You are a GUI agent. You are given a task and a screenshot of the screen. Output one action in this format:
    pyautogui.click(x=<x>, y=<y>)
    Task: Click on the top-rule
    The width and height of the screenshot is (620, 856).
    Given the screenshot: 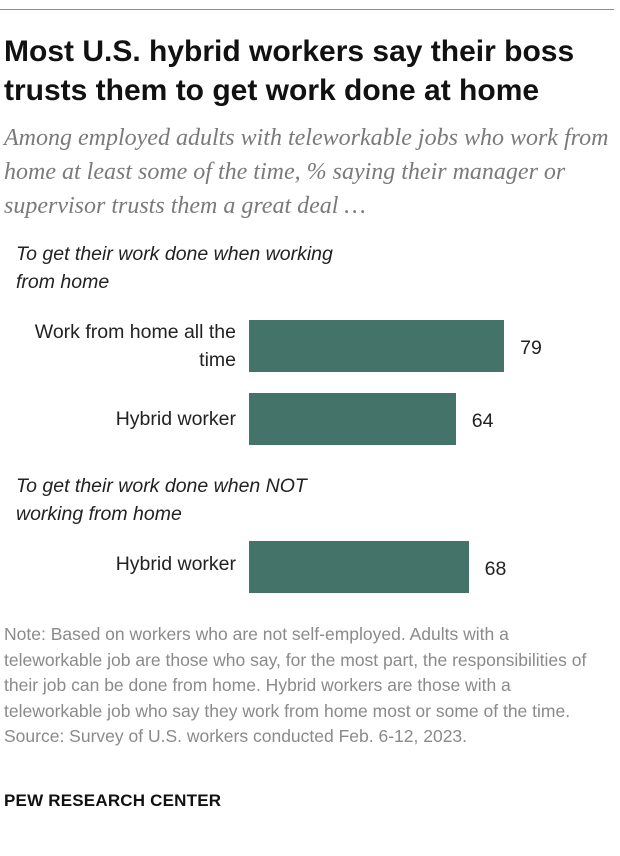 What is the action you would take?
    pyautogui.click(x=307, y=9)
    